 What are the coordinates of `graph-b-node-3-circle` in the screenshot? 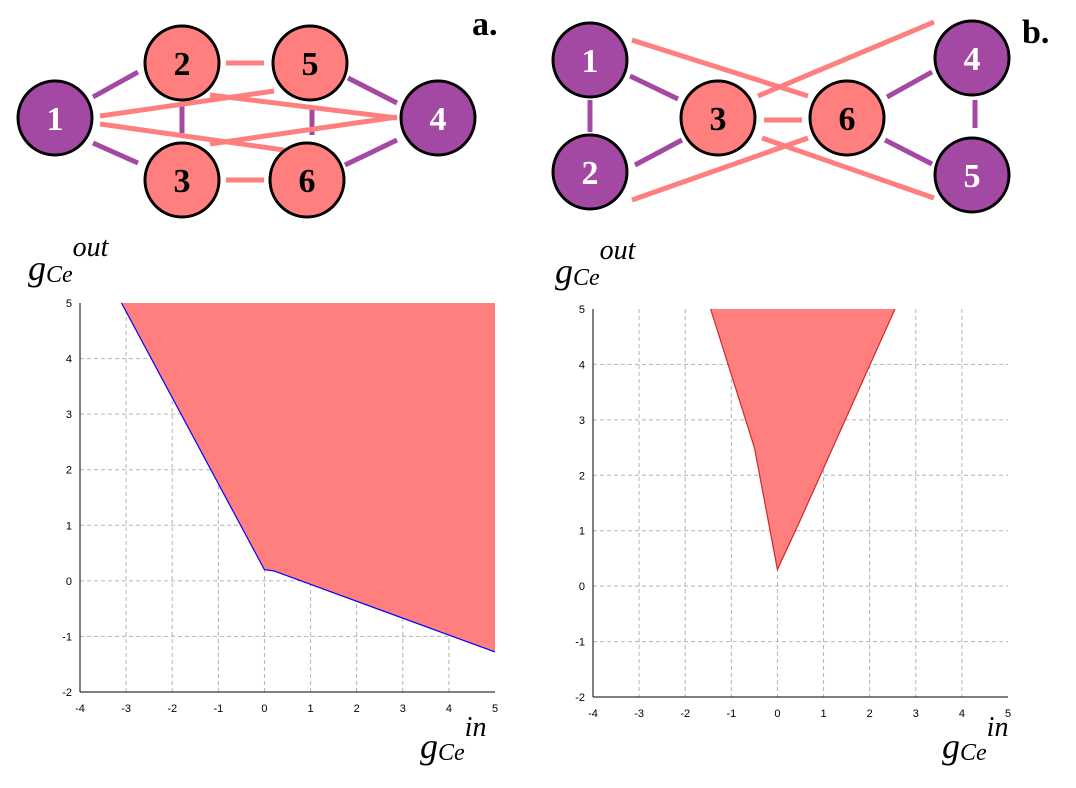 It's located at (718, 118).